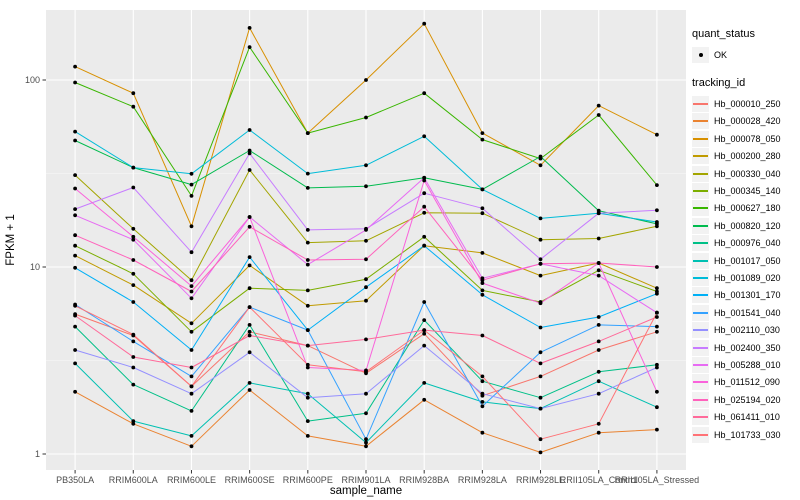  I want to click on legend-item-Hb_011512_090: Hb_011512_090, so click(745, 382).